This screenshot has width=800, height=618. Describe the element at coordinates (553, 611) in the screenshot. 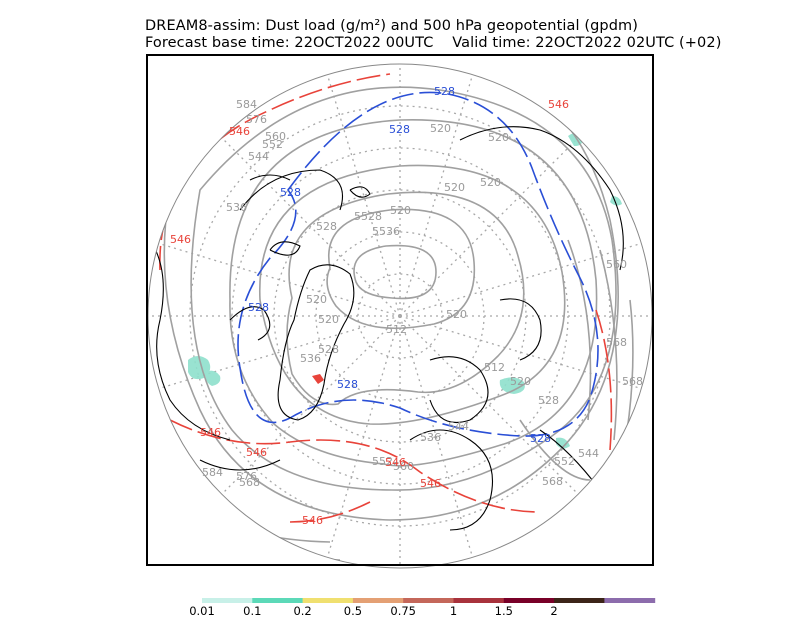

I see `colorbar-label: 2` at that location.